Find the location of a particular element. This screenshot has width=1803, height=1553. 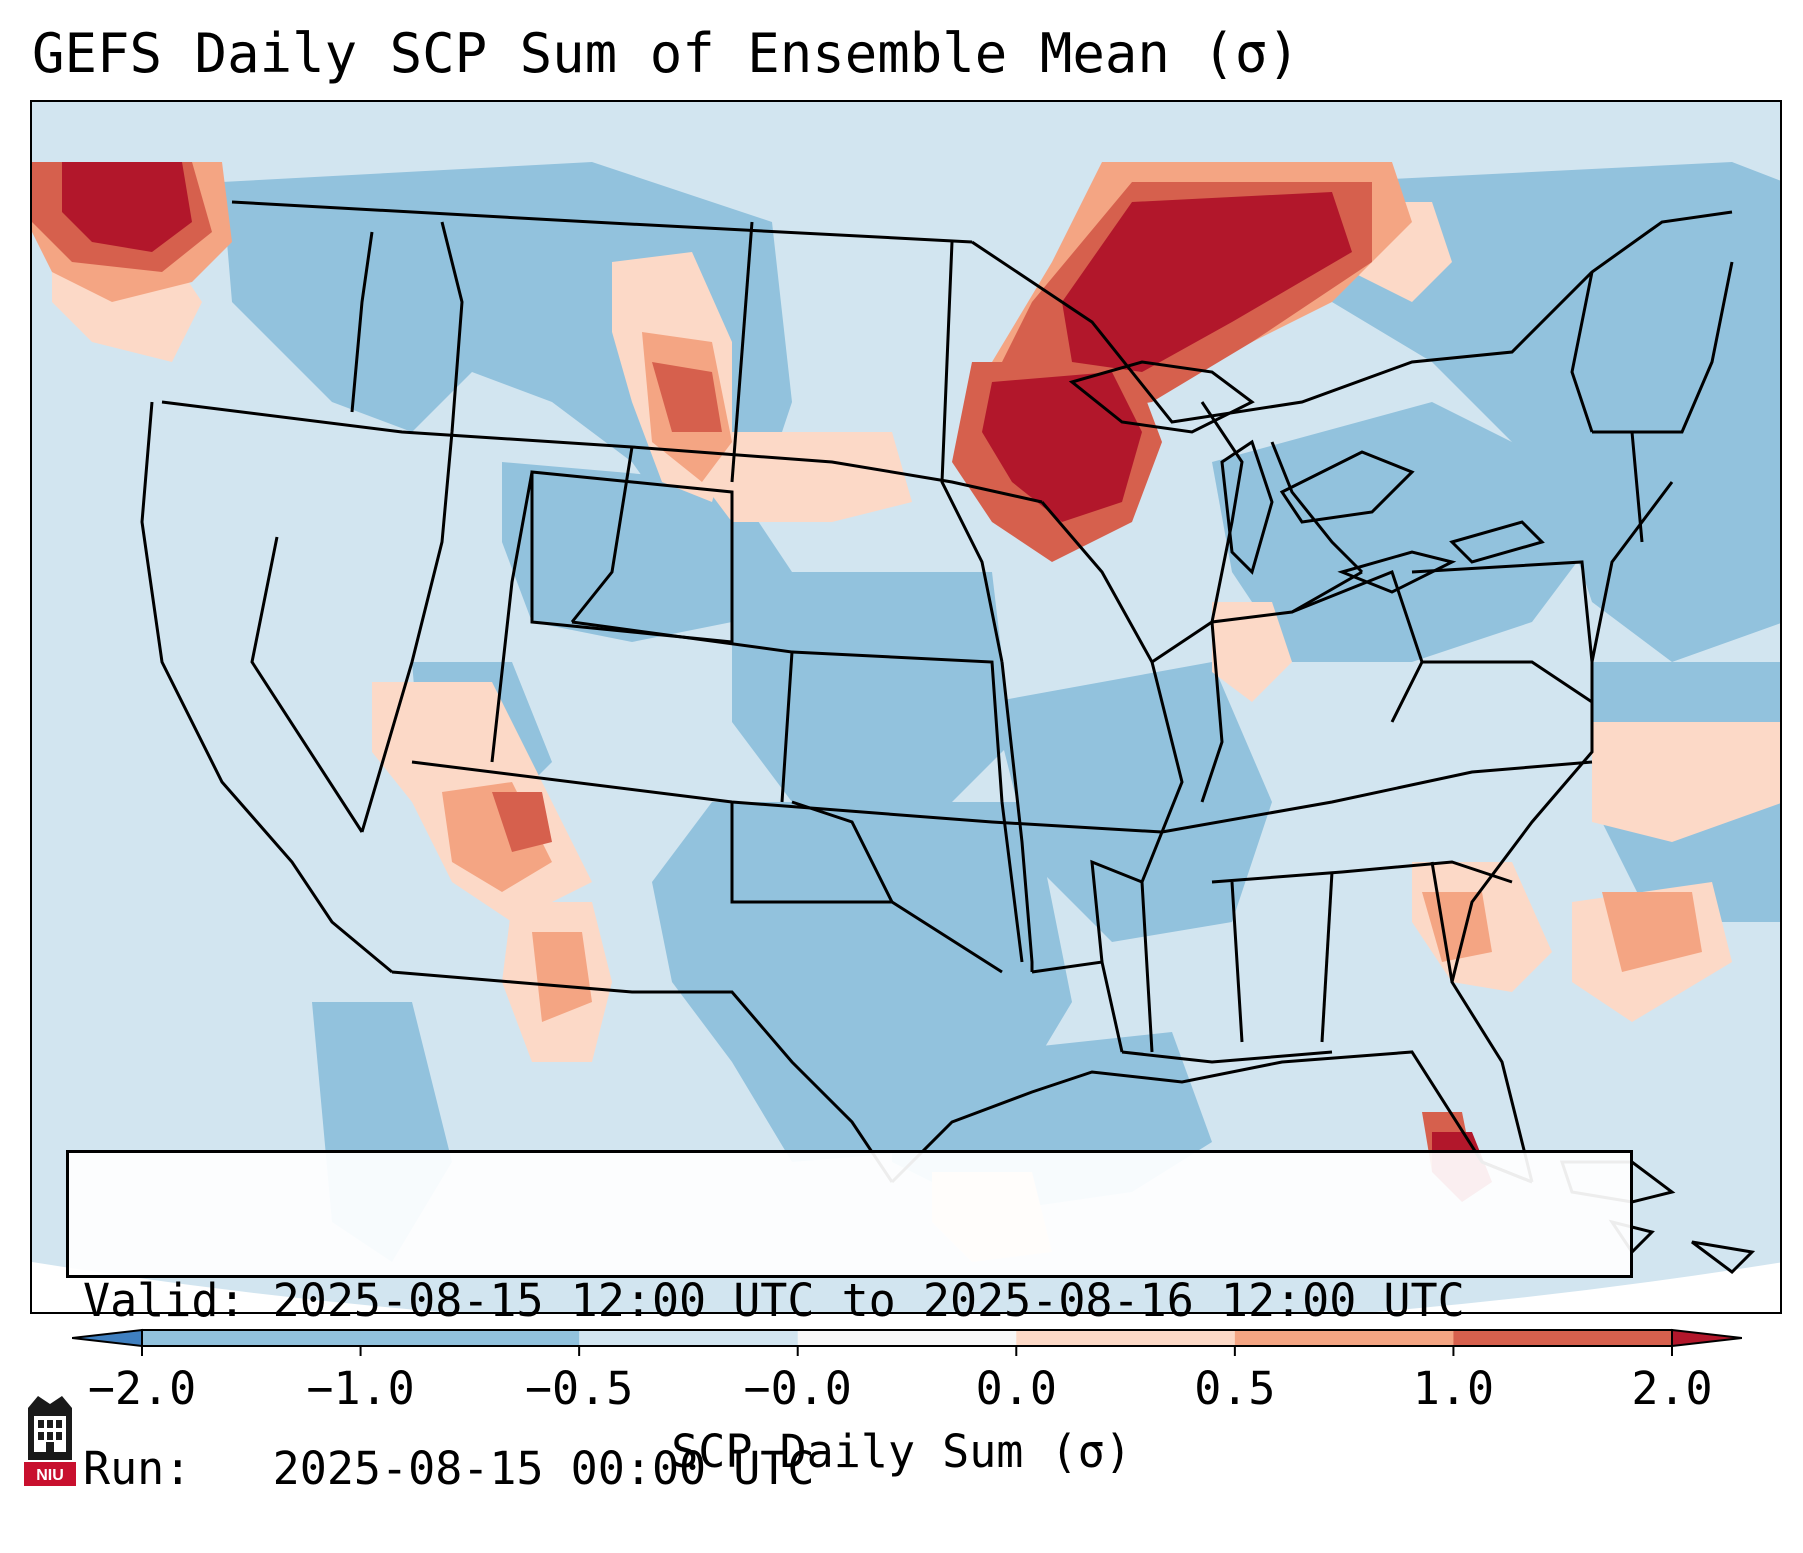

colorbar-tick-label: 1.0 is located at coordinates (1453, 1388).